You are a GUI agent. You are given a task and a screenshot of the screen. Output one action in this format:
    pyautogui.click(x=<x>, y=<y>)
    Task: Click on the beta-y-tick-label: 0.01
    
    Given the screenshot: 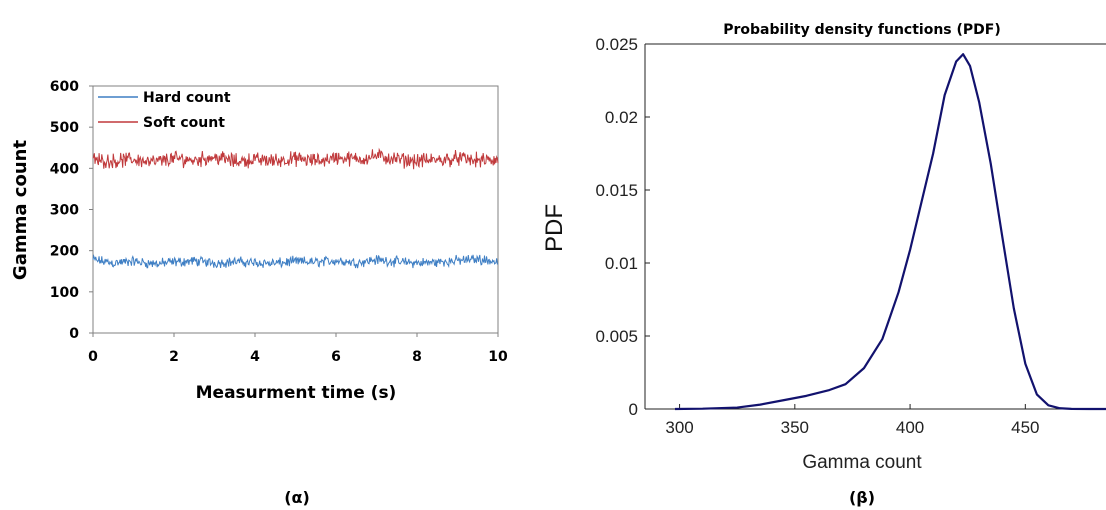 What is the action you would take?
    pyautogui.click(x=621, y=263)
    